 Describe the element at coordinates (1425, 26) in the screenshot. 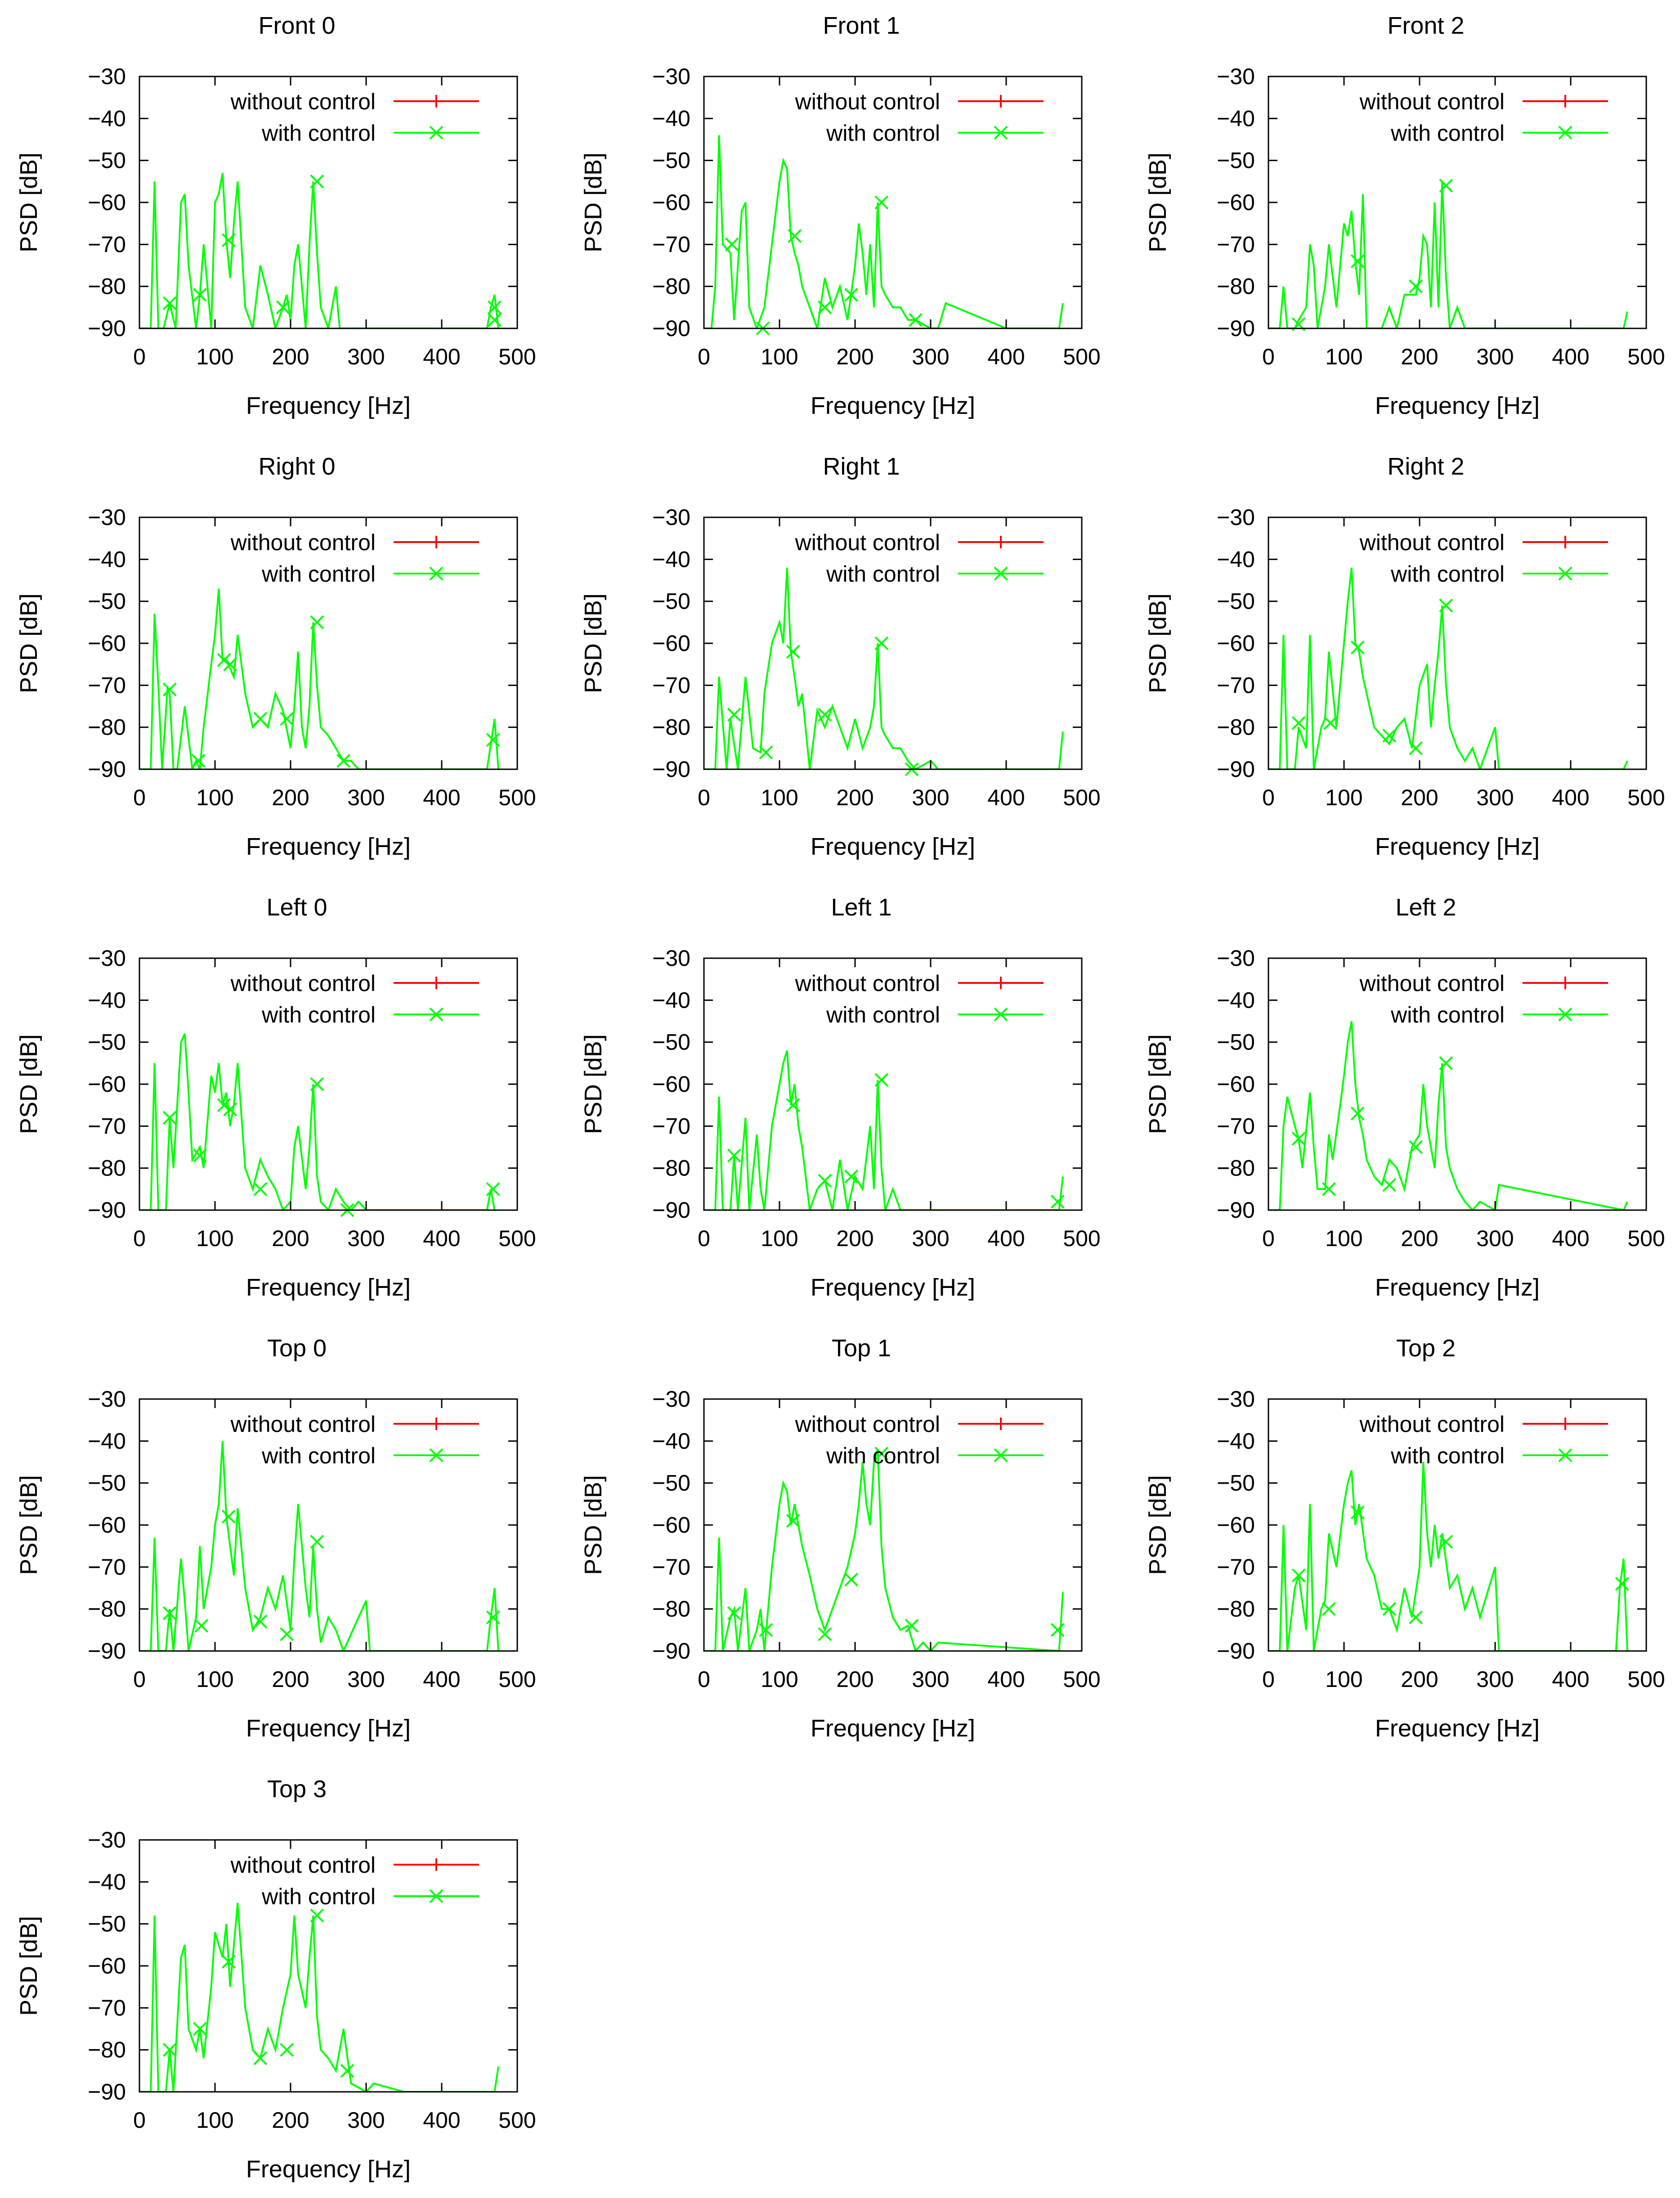

I see `chart-title: Front 2` at that location.